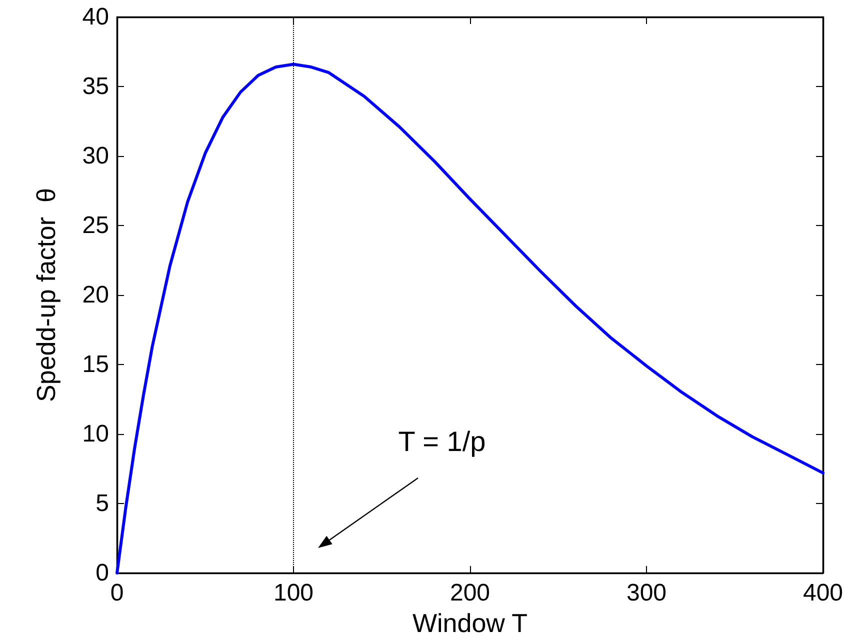 The image size is (850, 641). Describe the element at coordinates (95, 156) in the screenshot. I see `y-tick-label: 30` at that location.